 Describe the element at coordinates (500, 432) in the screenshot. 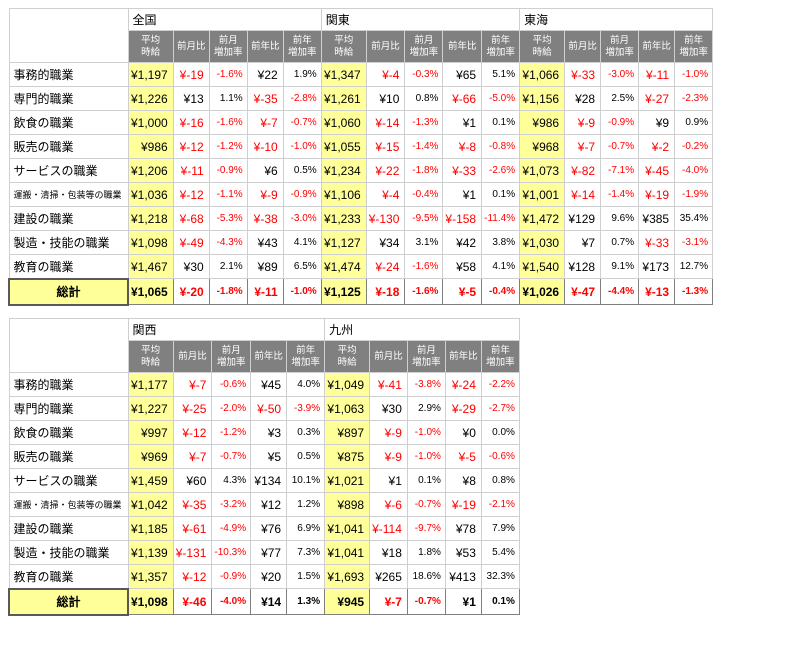

I see `value-cell: 0.0%` at that location.